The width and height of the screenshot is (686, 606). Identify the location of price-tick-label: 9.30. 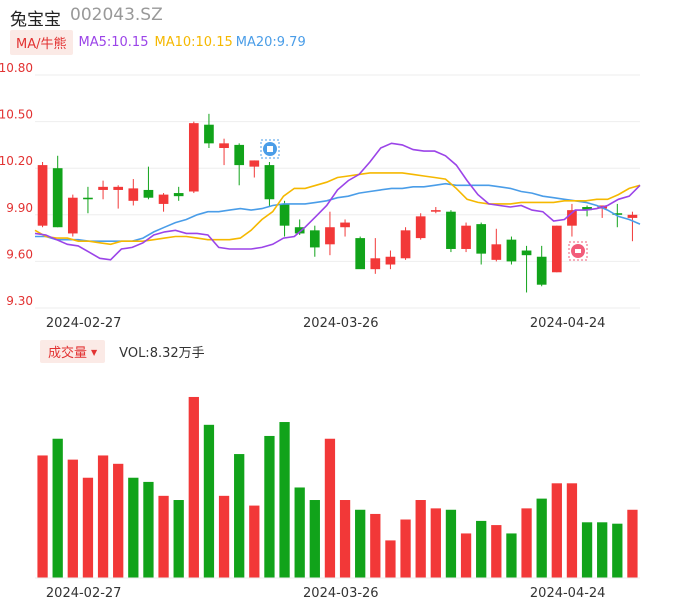
(19, 301).